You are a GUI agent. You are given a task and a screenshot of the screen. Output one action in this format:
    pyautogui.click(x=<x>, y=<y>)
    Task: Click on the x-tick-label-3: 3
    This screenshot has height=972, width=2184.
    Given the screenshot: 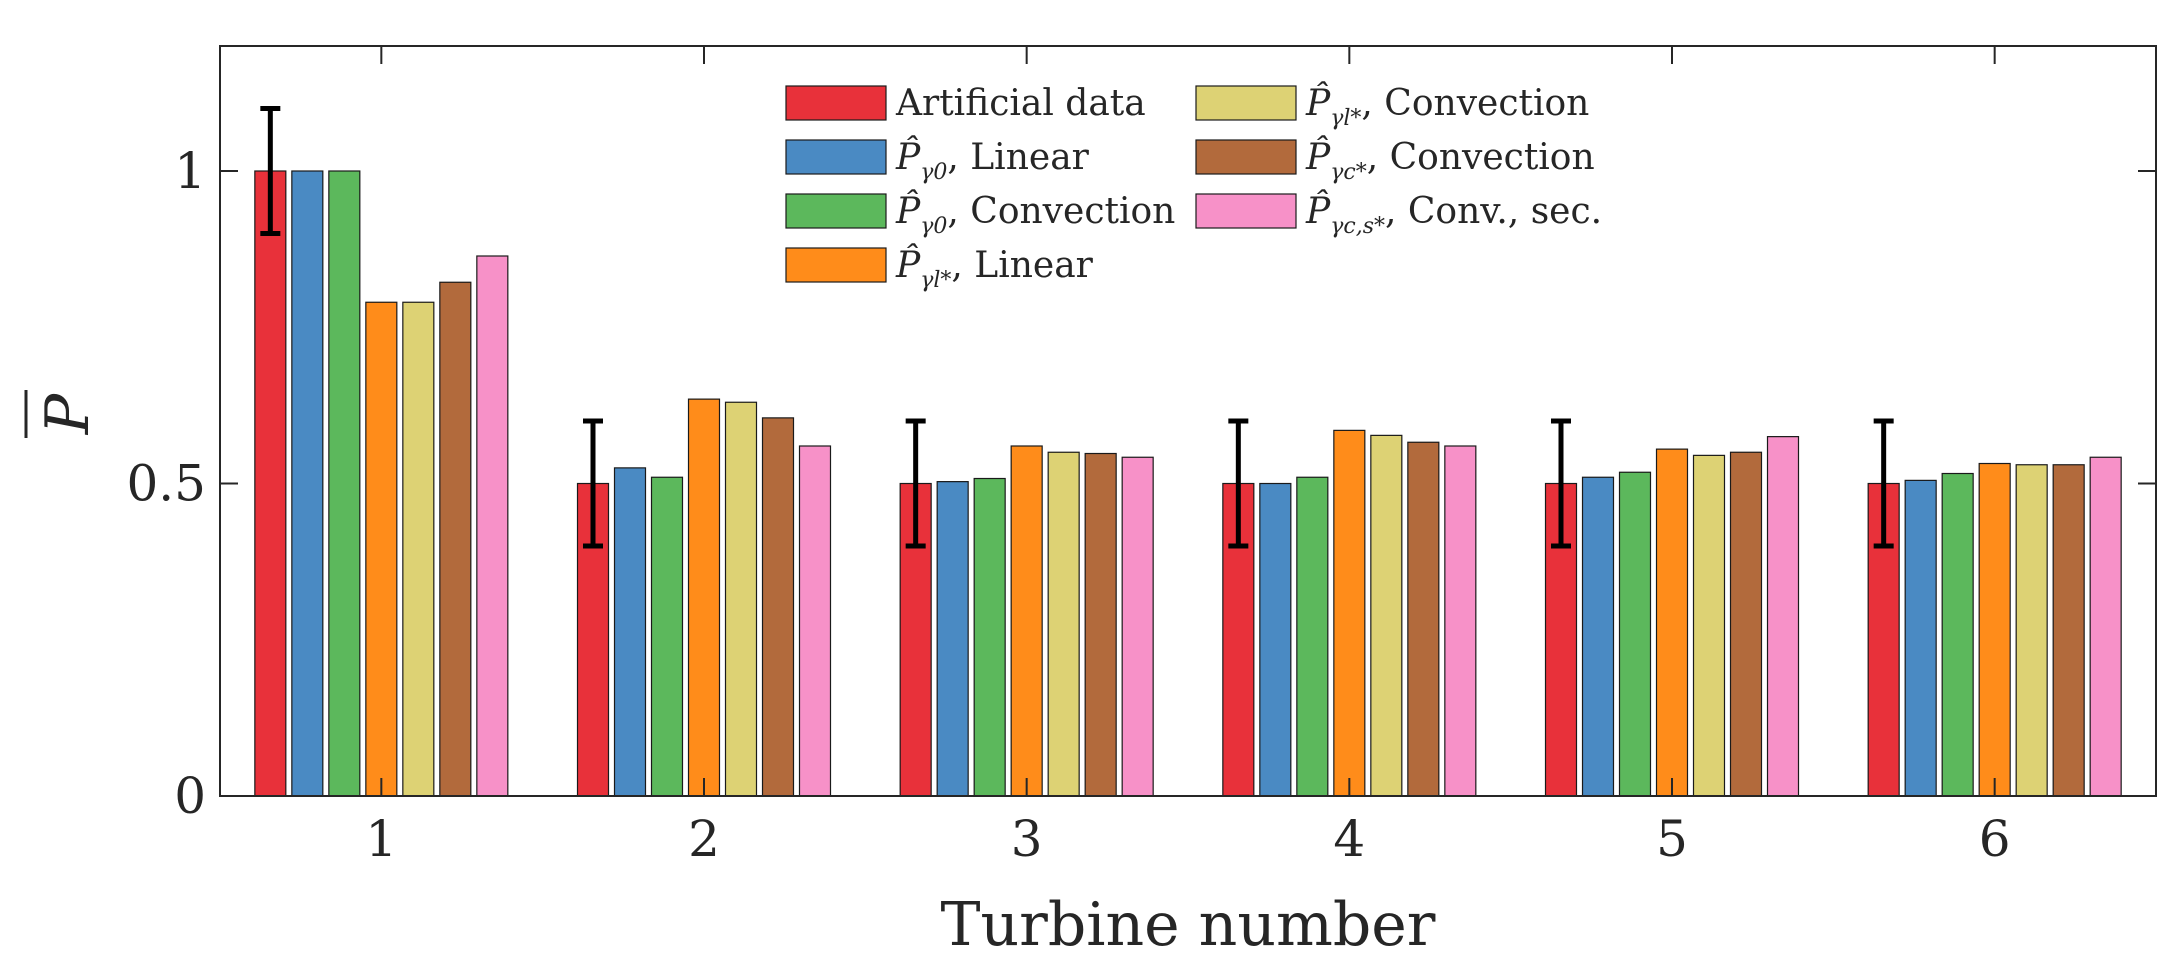 What is the action you would take?
    pyautogui.click(x=1027, y=839)
    